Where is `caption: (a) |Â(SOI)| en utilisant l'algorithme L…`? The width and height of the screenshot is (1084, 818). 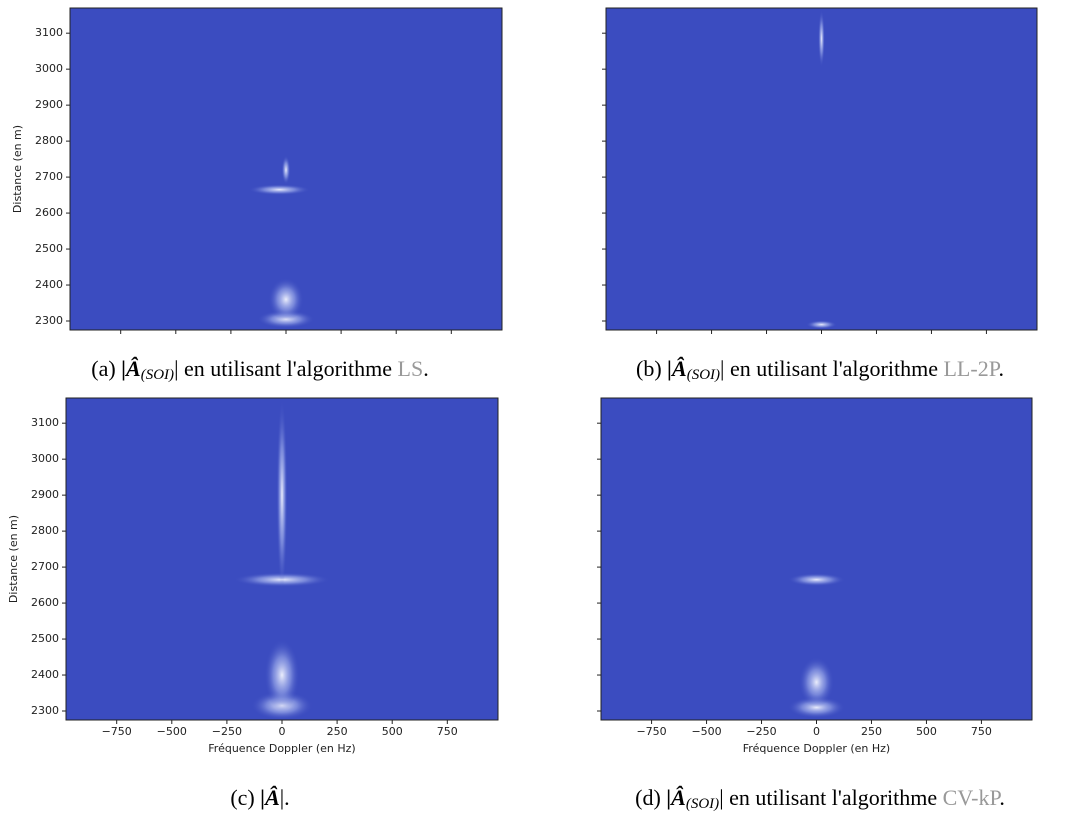
caption: (a) |Â(SOI)| en utilisant l'algorithme L… is located at coordinates (259, 369).